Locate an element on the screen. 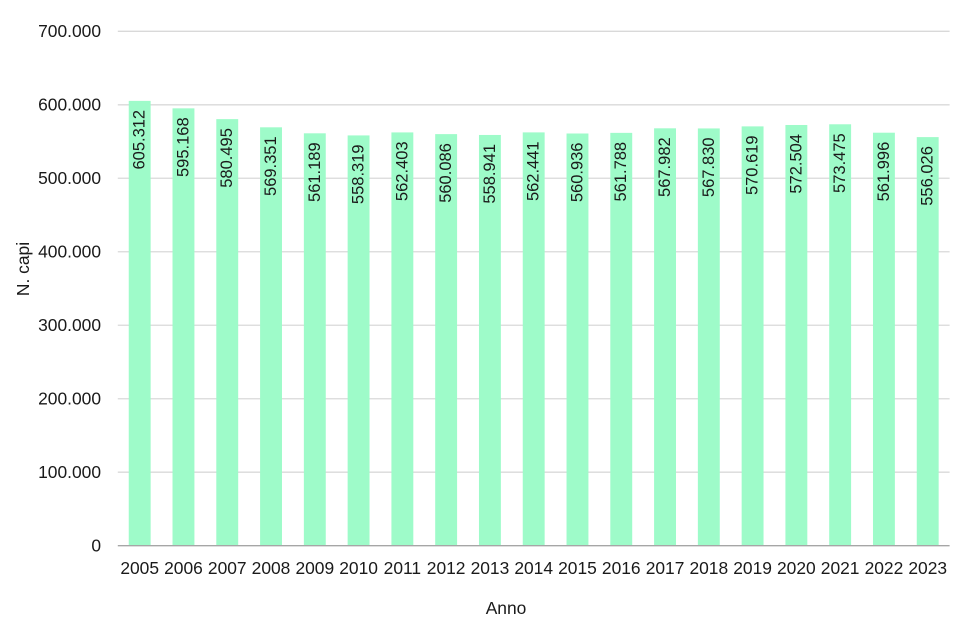 This screenshot has width=976, height=637. svg-text: 561.189 is located at coordinates (315, 172).